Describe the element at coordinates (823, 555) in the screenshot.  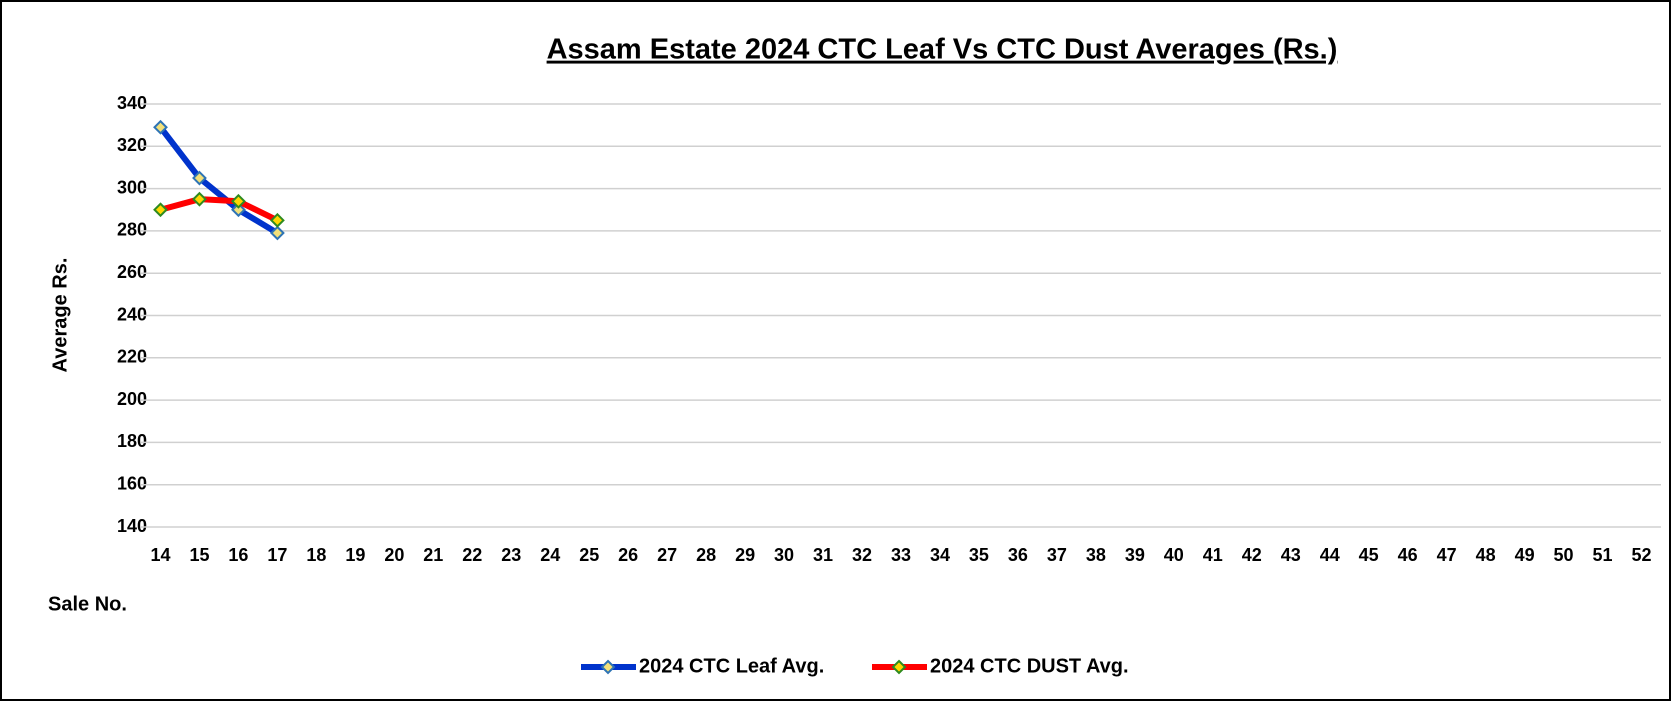
I see `x-tick-label: 31` at that location.